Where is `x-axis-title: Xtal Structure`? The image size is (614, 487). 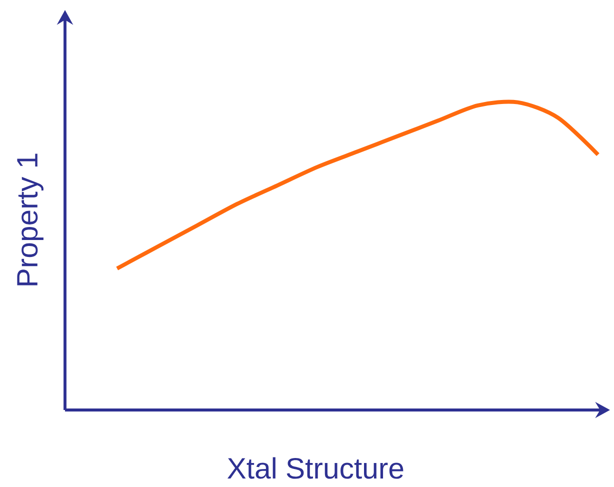
x-axis-title: Xtal Structure is located at coordinates (315, 468).